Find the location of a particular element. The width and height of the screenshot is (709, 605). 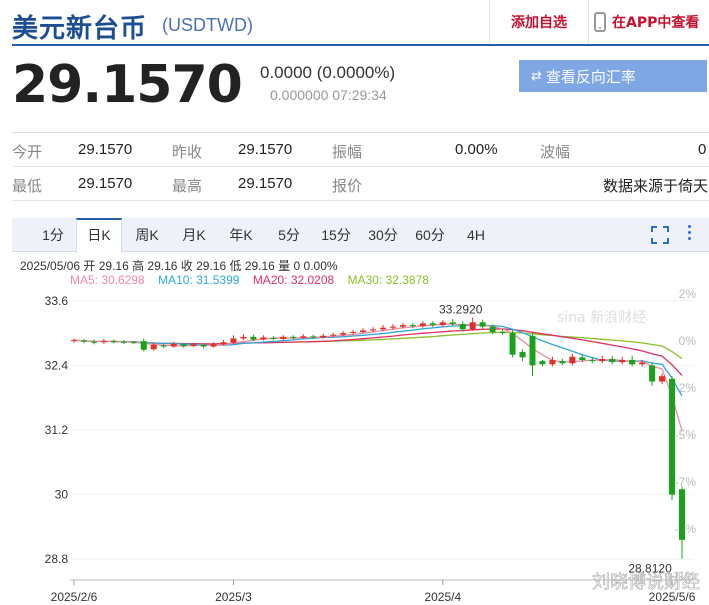

y-tick-label: 31.2 is located at coordinates (57, 430).